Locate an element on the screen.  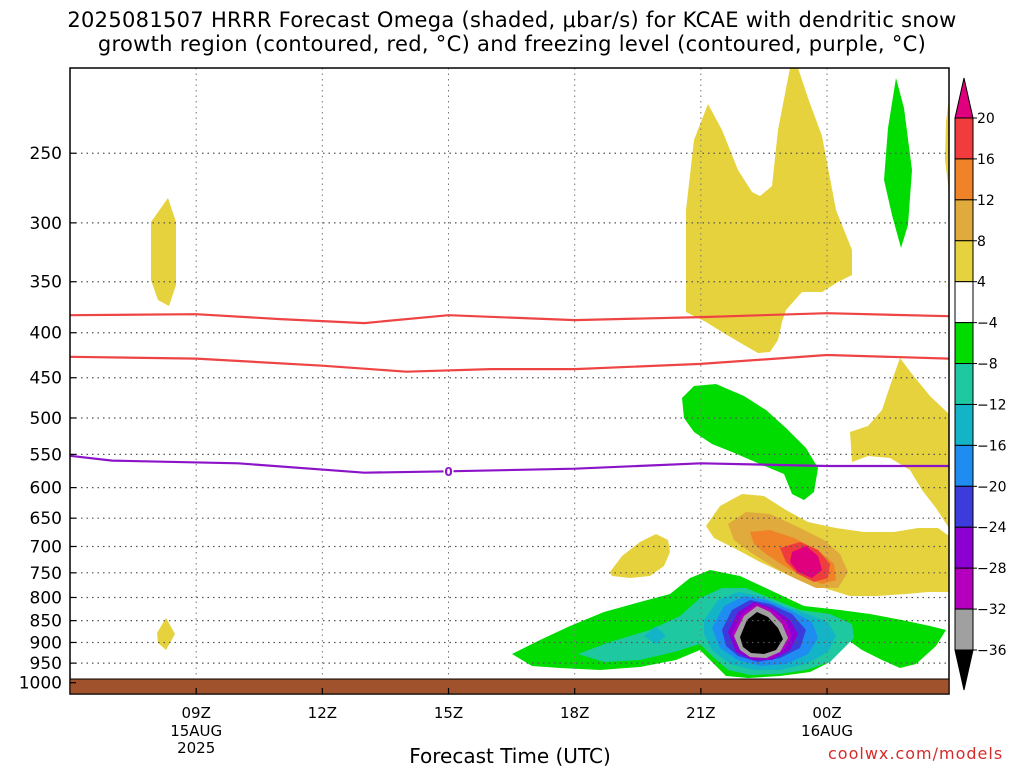
omega-cell-downward-extreme-core is located at coordinates (761, 633).